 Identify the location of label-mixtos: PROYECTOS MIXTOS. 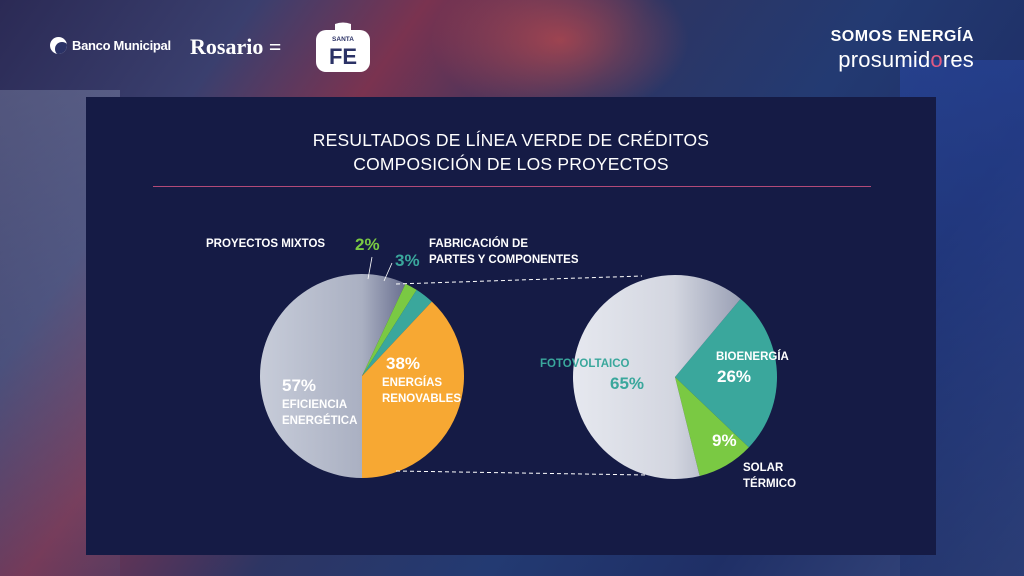
(265, 244).